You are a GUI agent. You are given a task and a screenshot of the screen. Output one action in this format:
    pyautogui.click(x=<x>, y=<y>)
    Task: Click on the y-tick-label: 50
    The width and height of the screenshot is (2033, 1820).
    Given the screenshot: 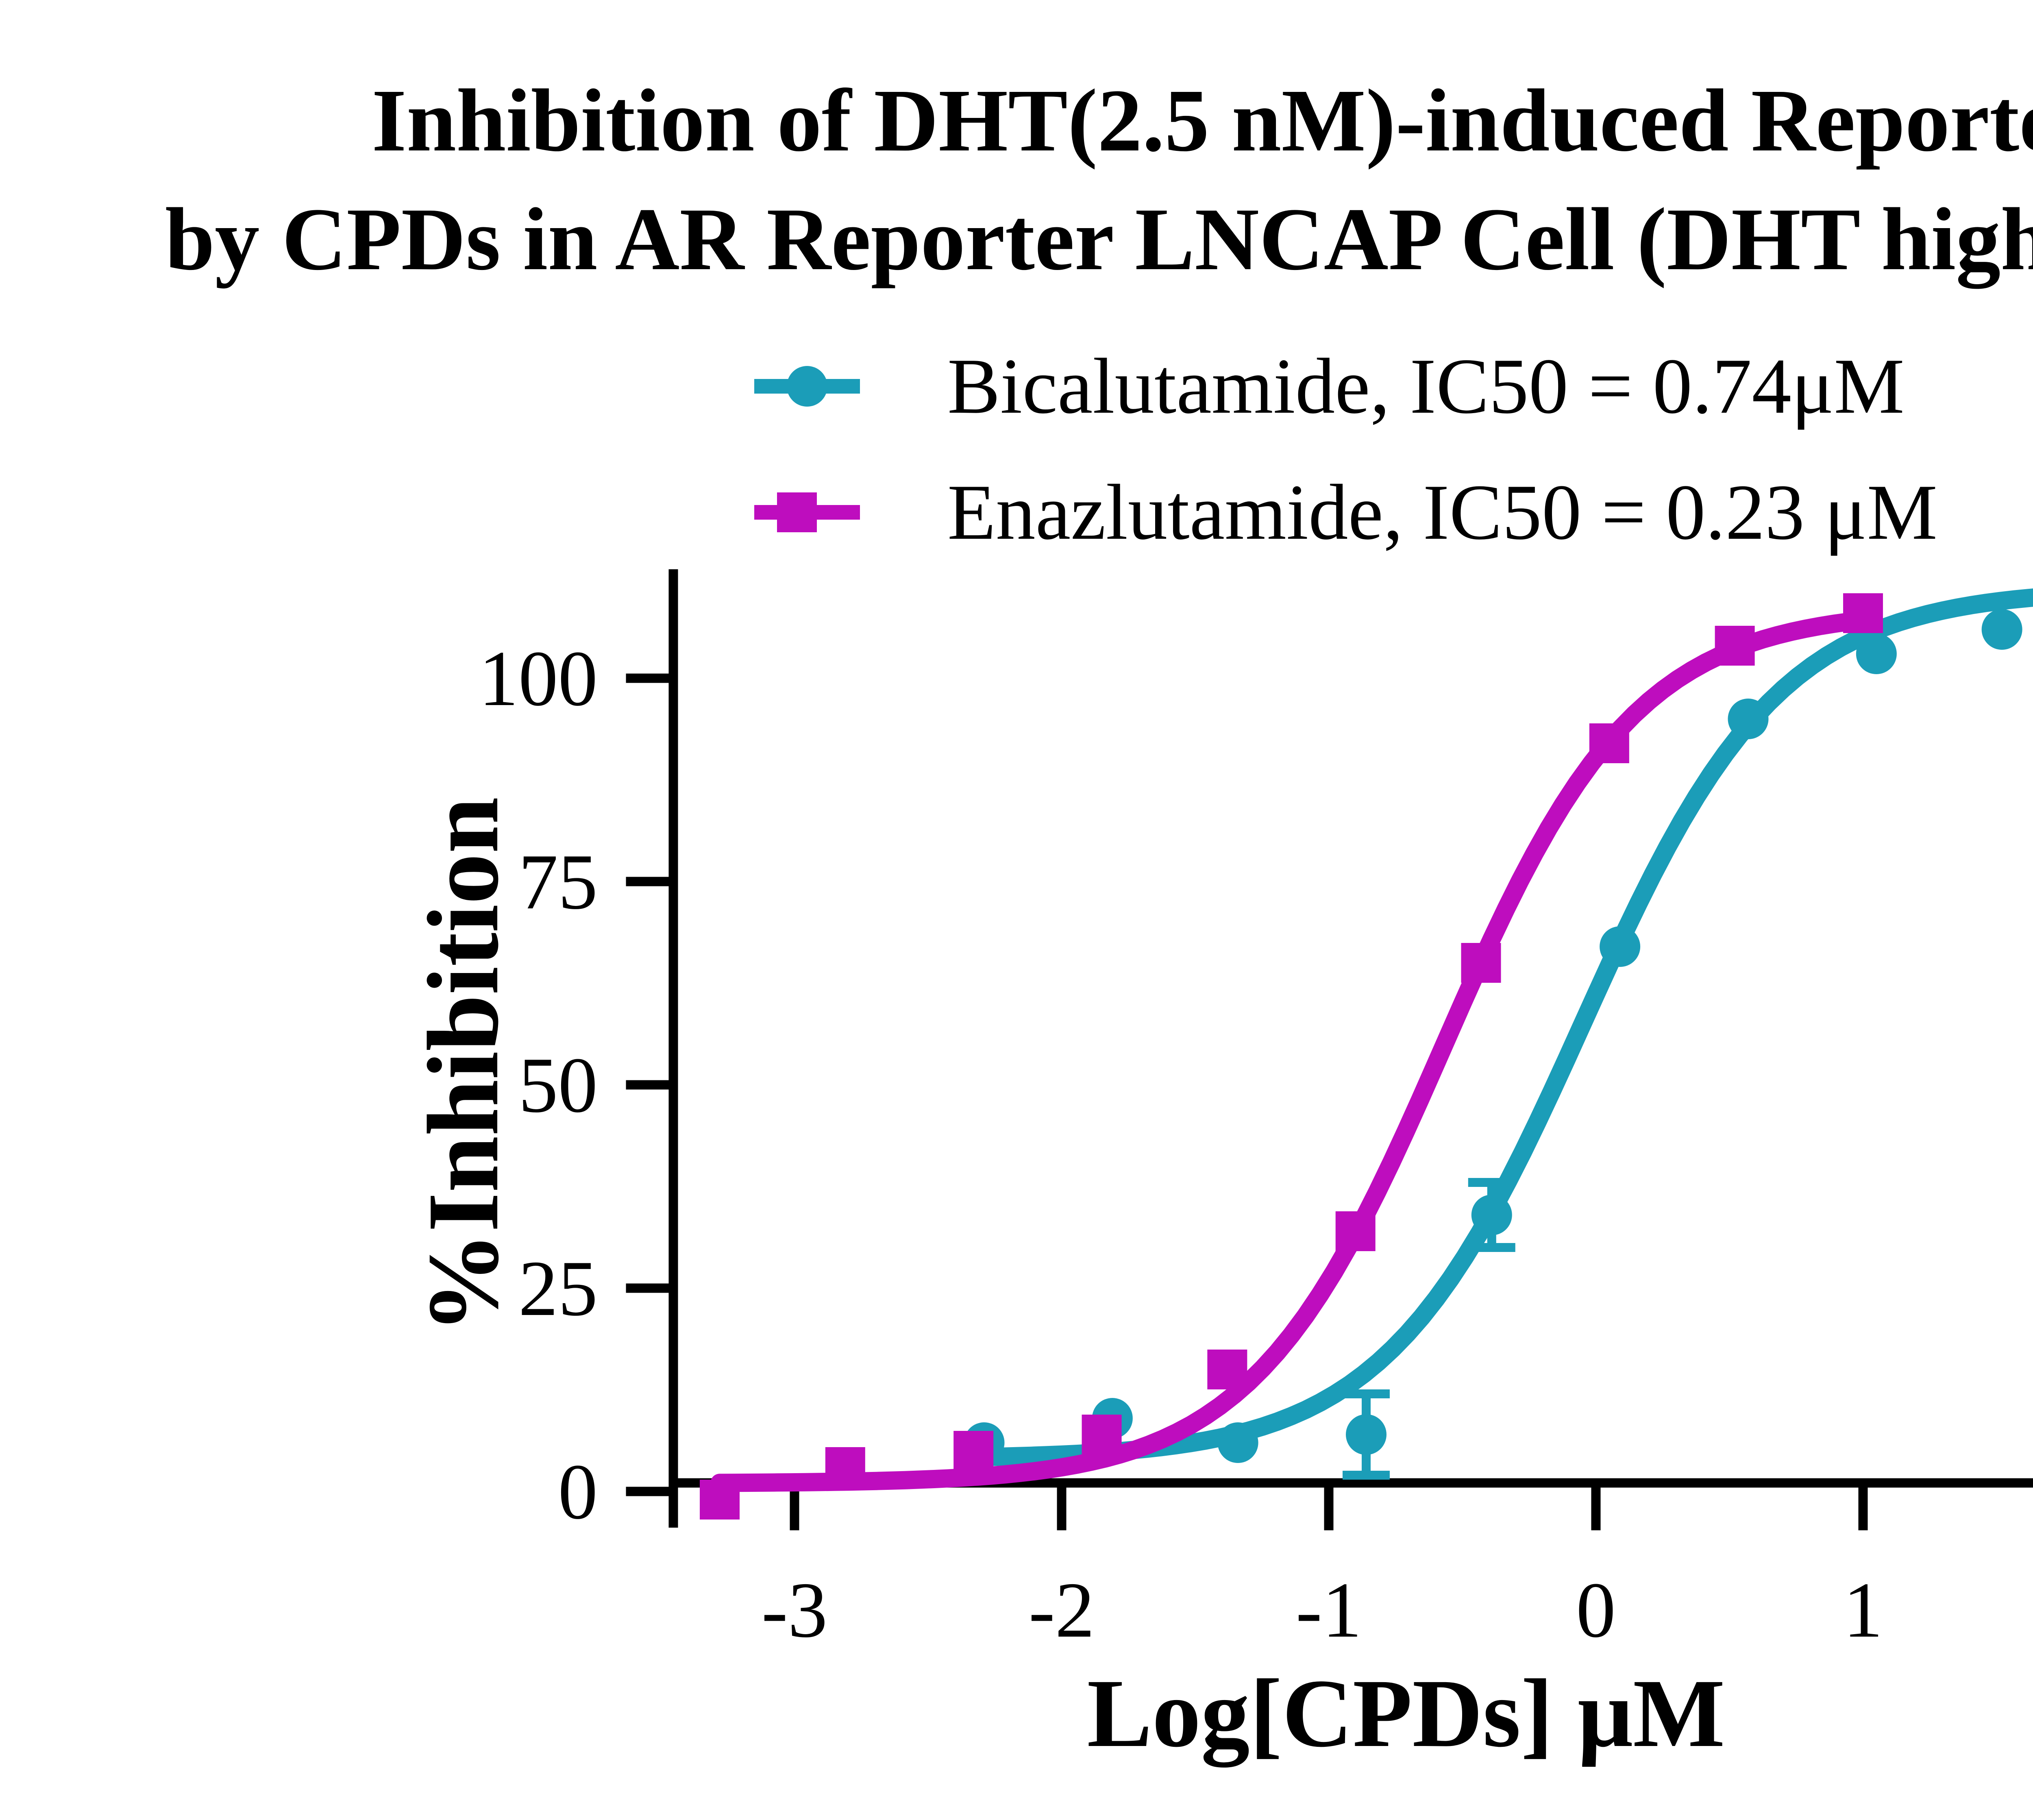 What is the action you would take?
    pyautogui.click(x=558, y=1085)
    